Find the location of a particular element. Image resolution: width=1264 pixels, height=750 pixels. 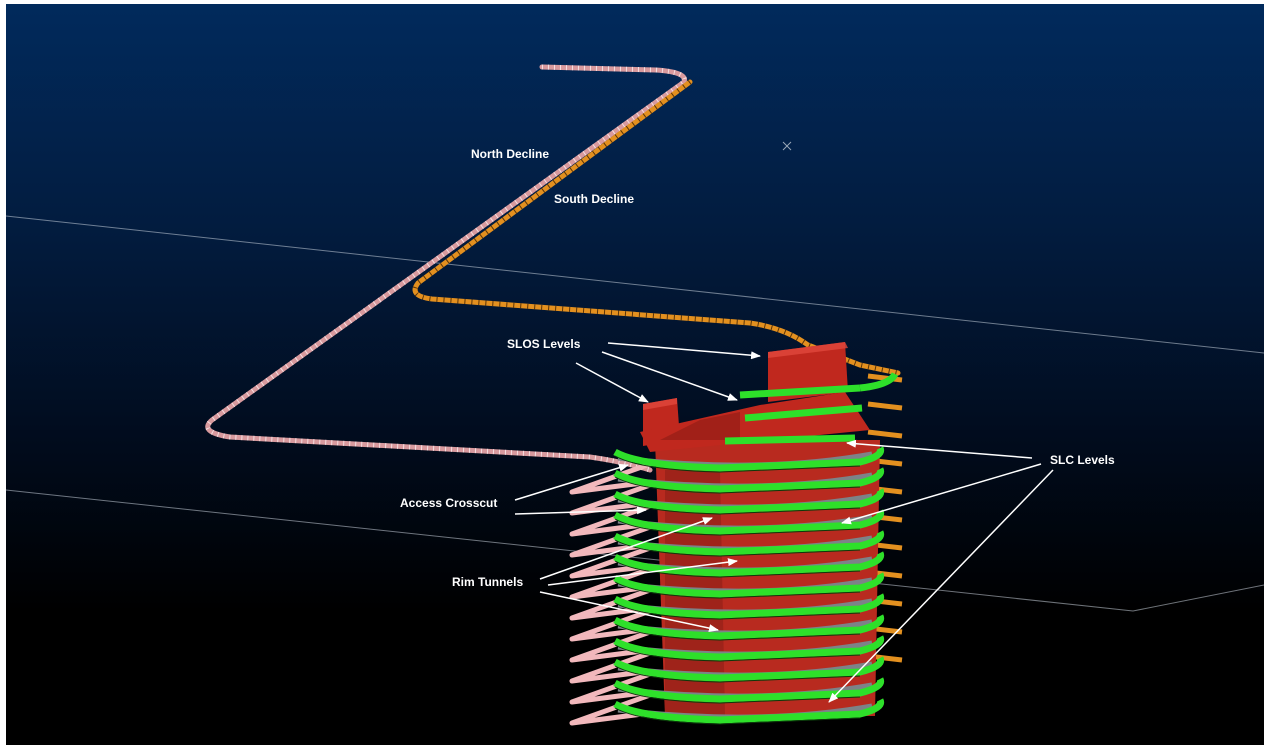

slc-levels-label: SLC Levels is located at coordinates (1082, 460).